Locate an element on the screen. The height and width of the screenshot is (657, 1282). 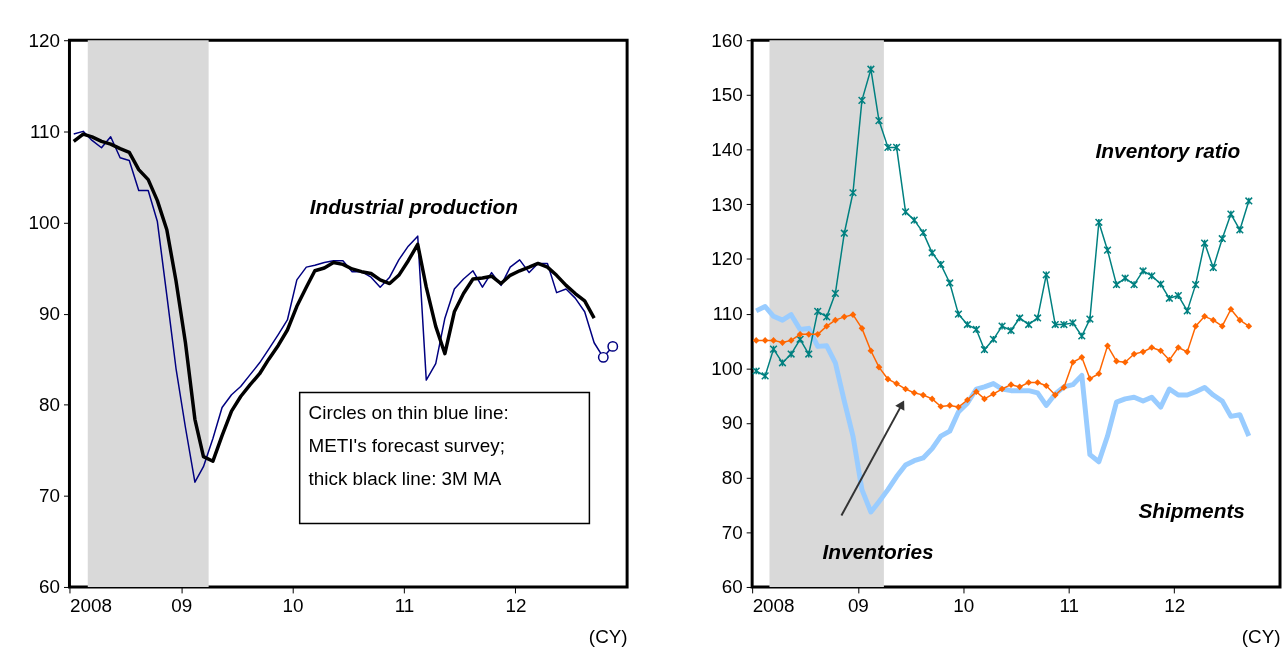
annotation: Circles on thin blue line: METI's forecast survey; thick black line: 3M MA is located at coordinates (408, 445).